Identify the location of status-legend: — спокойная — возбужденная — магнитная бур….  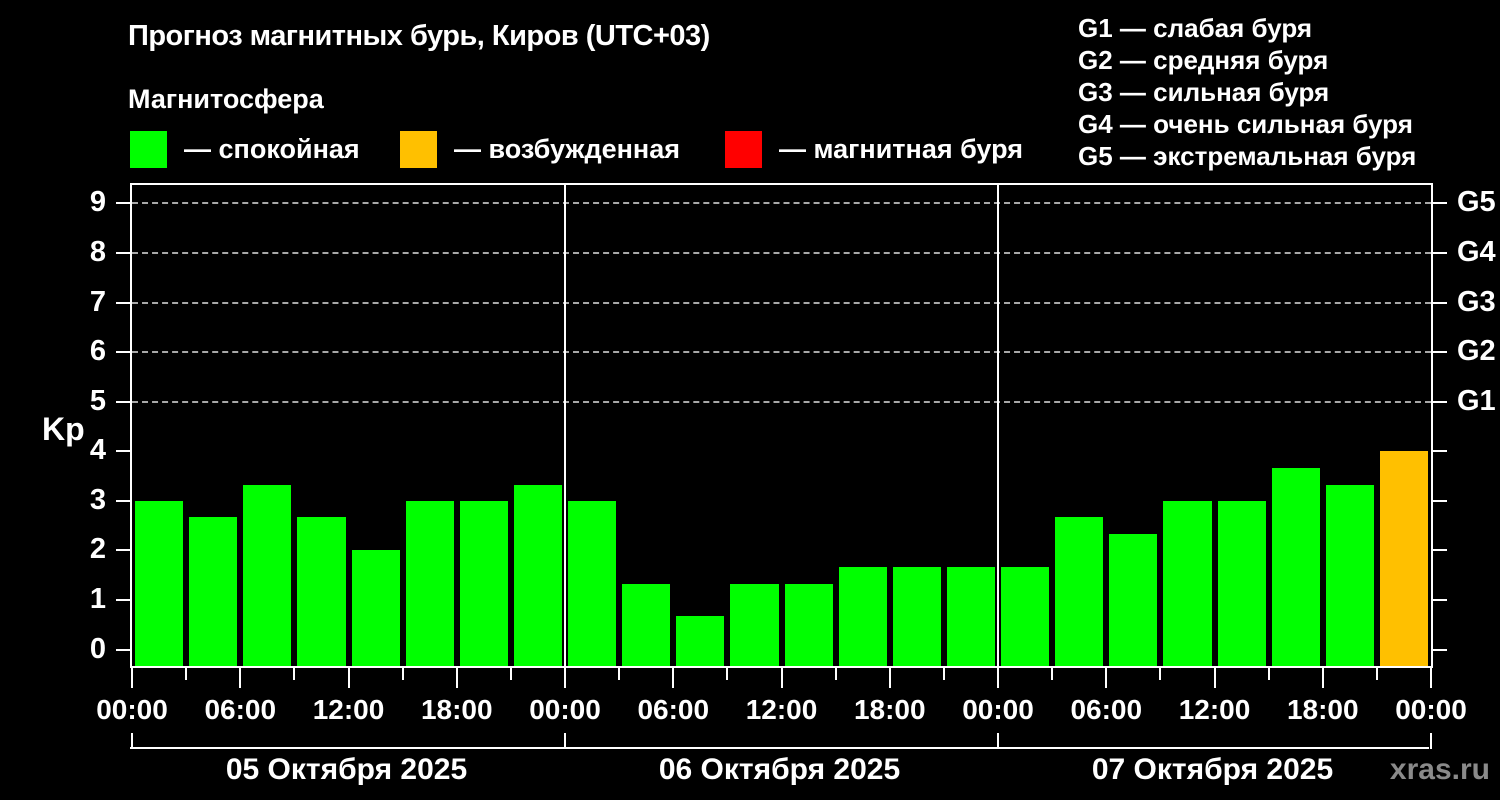
(630, 151).